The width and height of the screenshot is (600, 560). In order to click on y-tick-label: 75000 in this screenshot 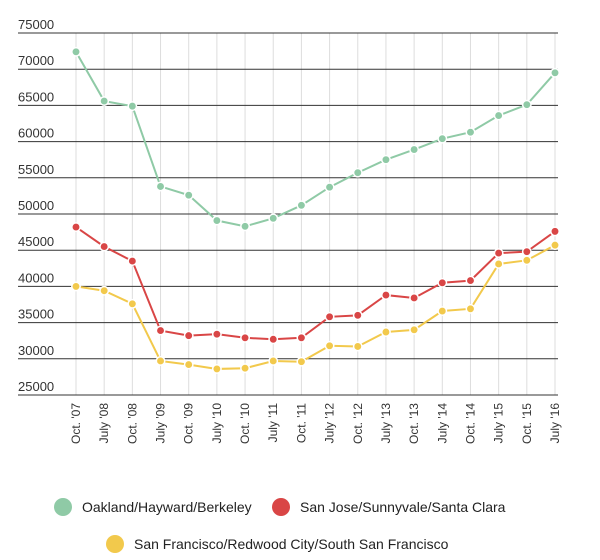, I will do `click(36, 24)`.